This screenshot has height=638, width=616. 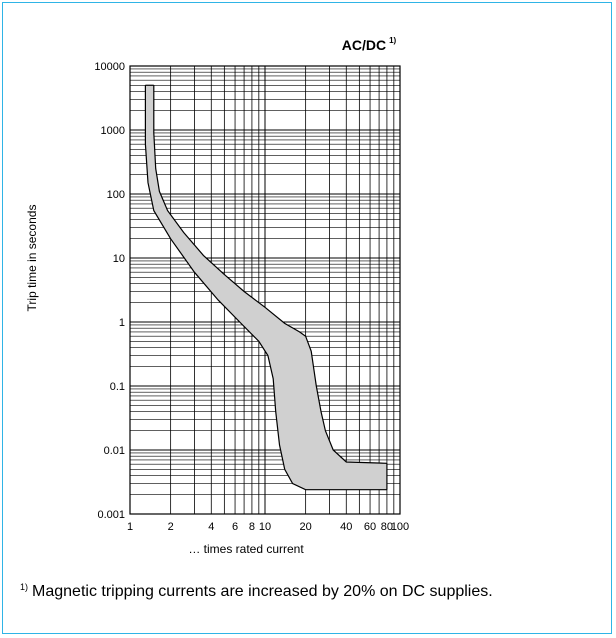 What do you see at coordinates (387, 527) in the screenshot?
I see `x-tick-label: 80` at bounding box center [387, 527].